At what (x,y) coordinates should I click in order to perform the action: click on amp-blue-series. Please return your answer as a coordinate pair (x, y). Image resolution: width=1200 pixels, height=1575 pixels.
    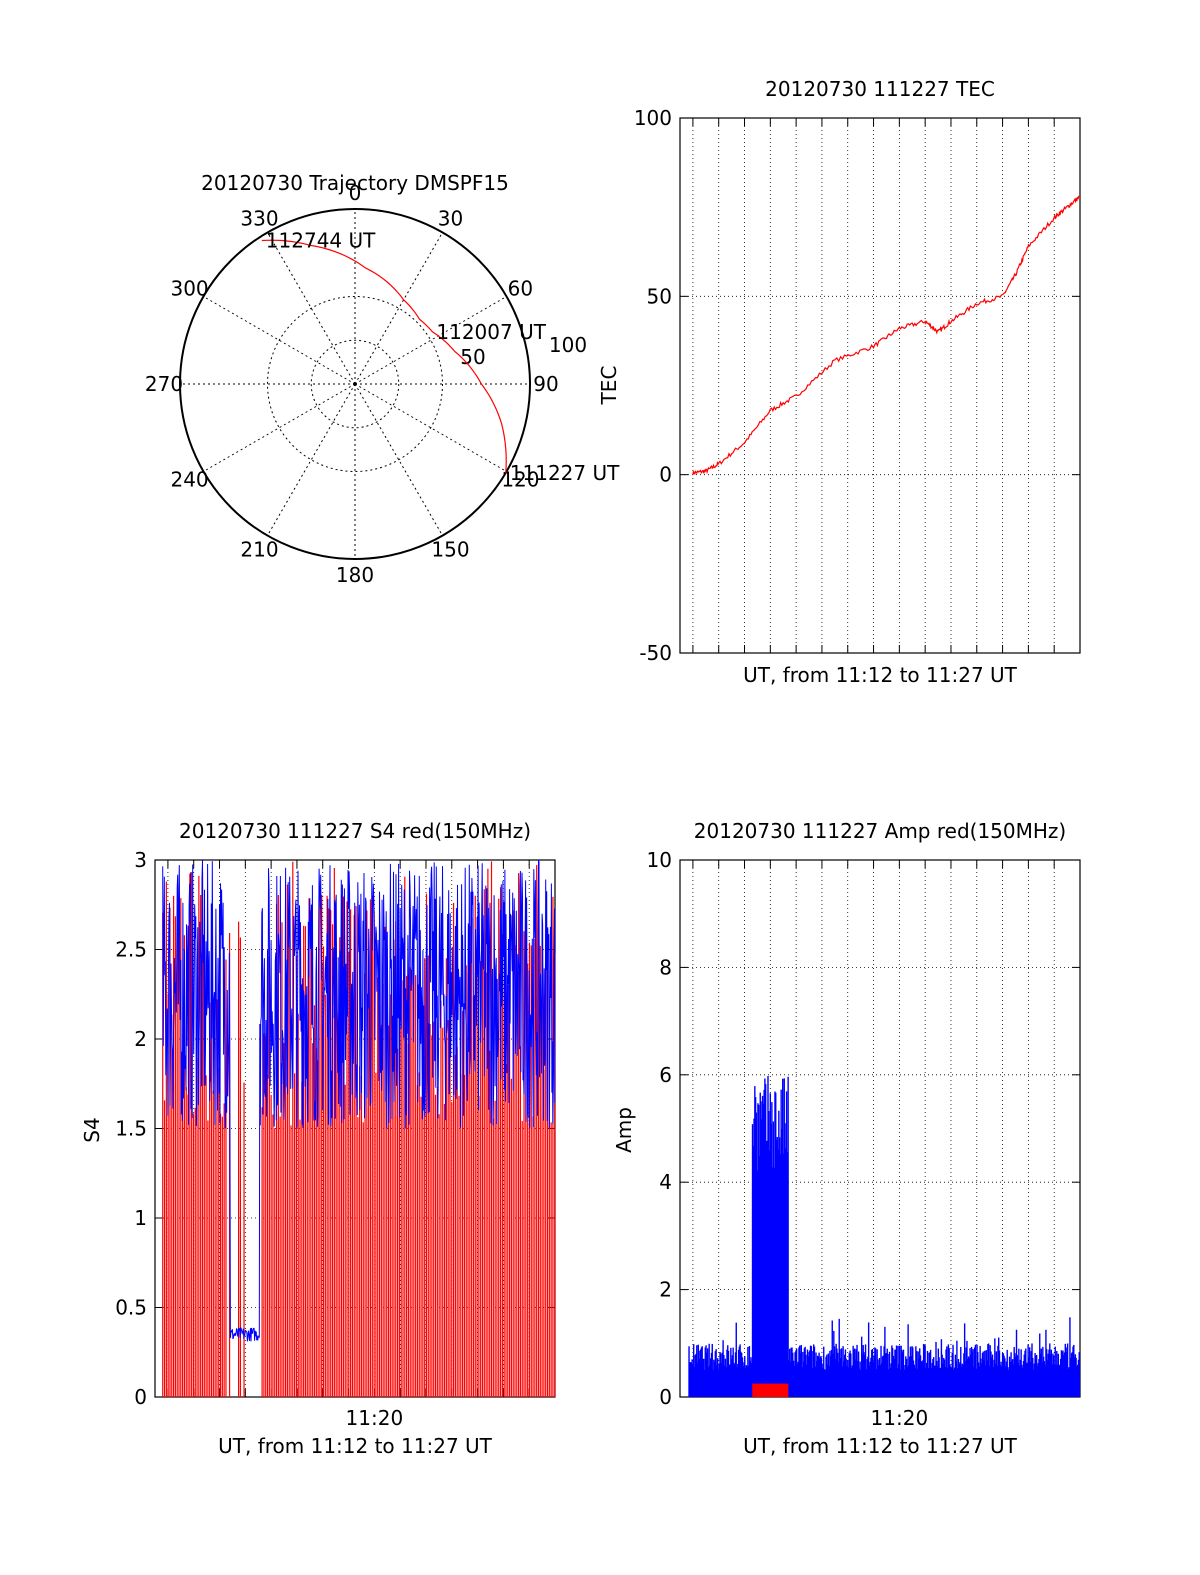
    Looking at the image, I should click on (884, 1236).